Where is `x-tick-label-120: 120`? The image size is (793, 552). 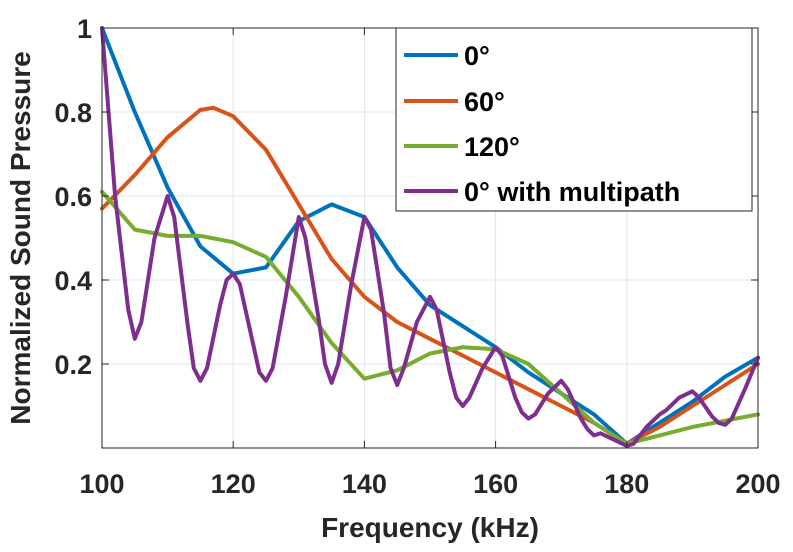 x-tick-label-120: 120 is located at coordinates (233, 484).